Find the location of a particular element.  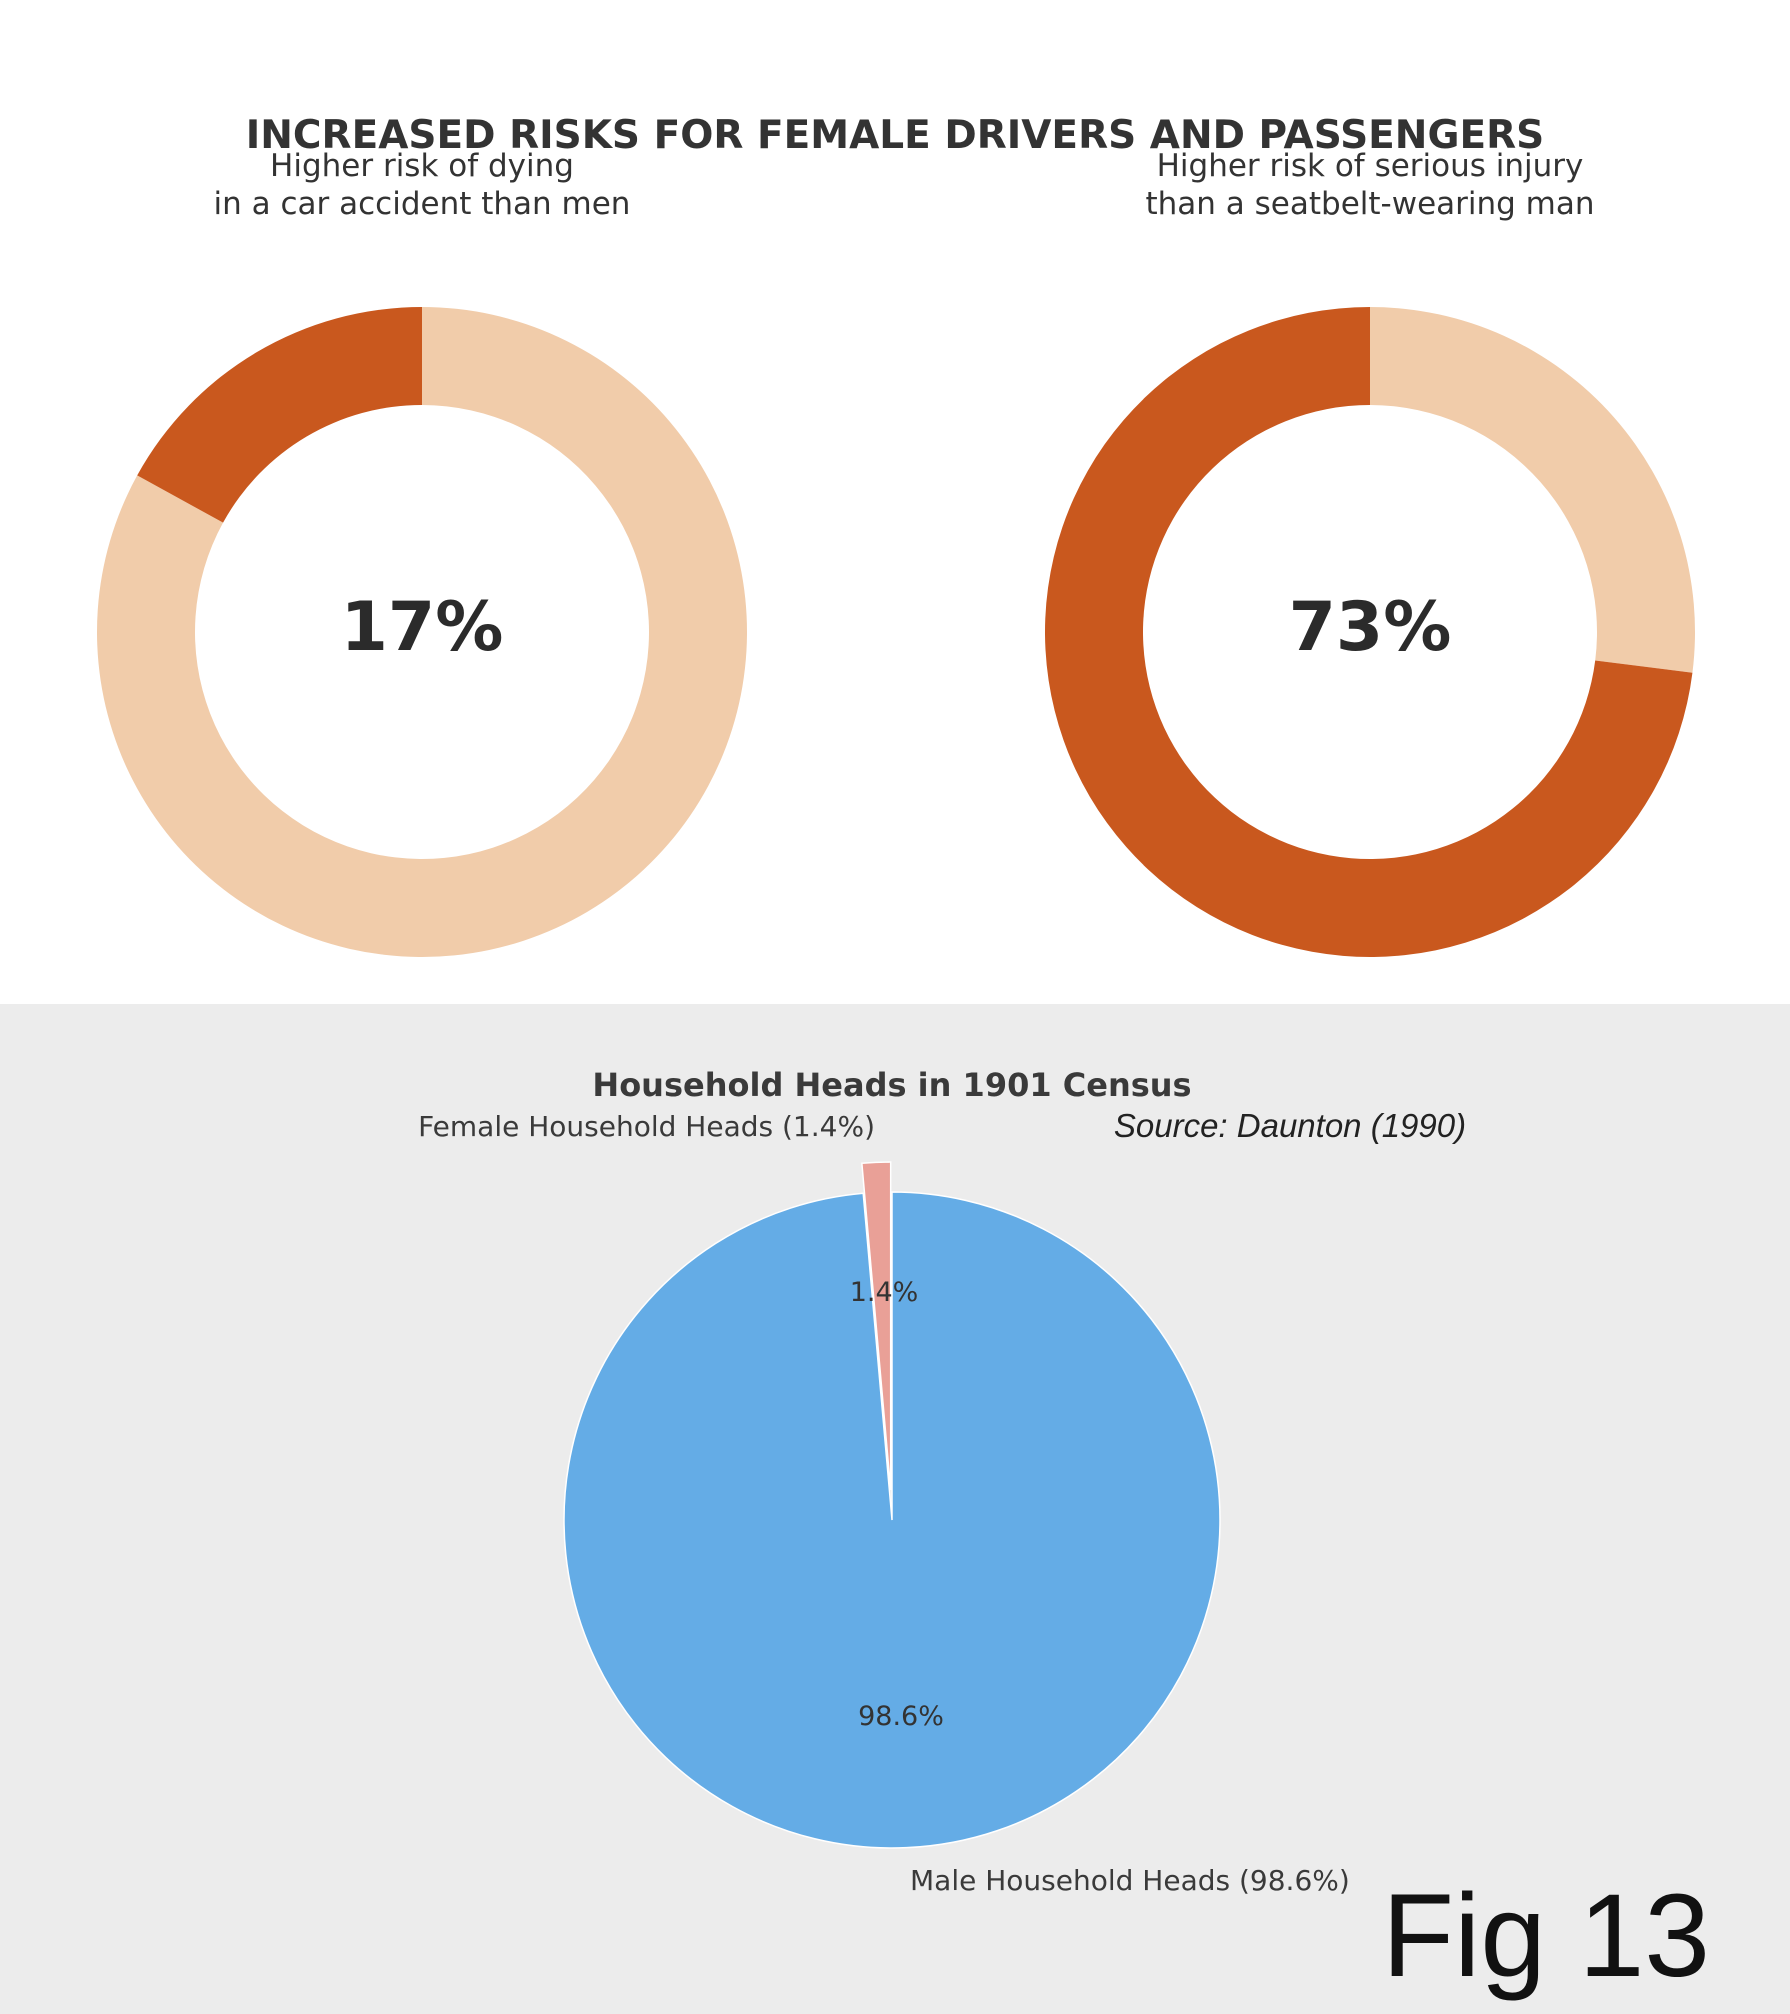

donut-left-subtitle-line-2: in a car accident than men is located at coordinates (422, 204).